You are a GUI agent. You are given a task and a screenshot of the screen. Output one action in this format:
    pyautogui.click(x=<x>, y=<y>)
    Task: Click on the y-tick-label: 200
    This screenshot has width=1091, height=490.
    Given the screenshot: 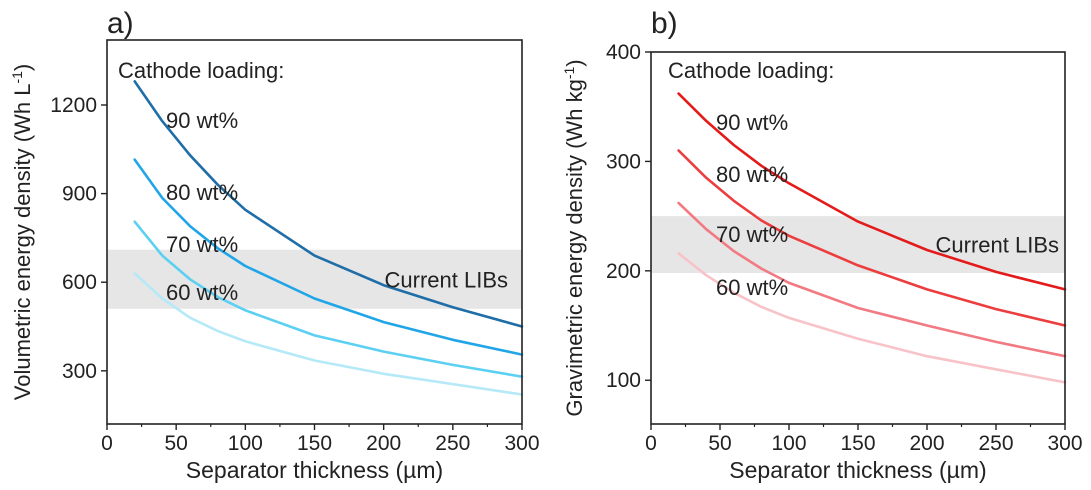 What is the action you would take?
    pyautogui.click(x=623, y=271)
    